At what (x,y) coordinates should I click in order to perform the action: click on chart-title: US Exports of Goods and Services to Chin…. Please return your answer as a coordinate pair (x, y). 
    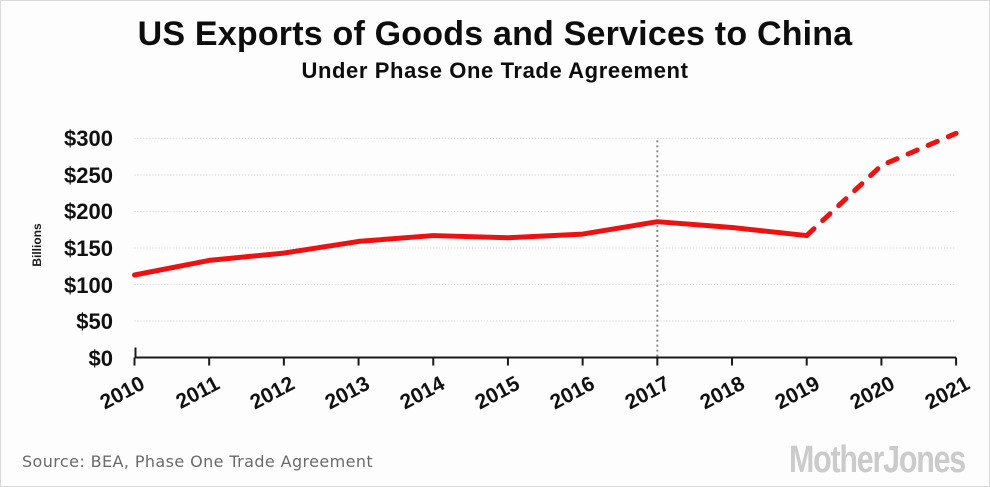
    Looking at the image, I should click on (495, 34).